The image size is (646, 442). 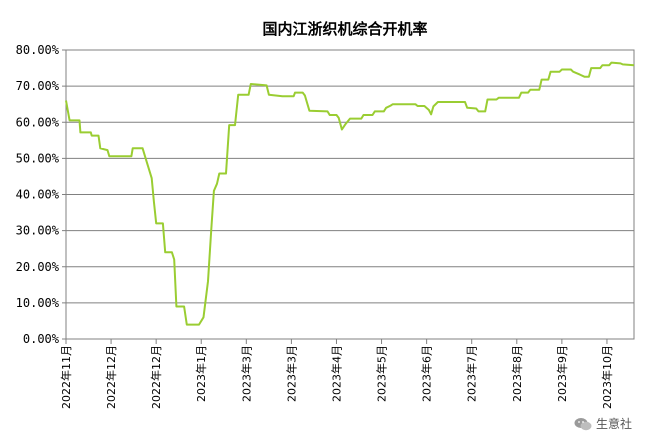 I want to click on x-tick-label: 2023年6月, so click(x=427, y=373).